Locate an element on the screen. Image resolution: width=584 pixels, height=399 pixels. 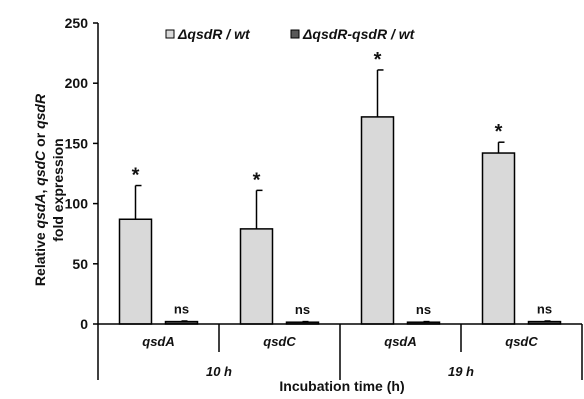
legend-label: ΔqsdR-qsdR / wt is located at coordinates (359, 34).